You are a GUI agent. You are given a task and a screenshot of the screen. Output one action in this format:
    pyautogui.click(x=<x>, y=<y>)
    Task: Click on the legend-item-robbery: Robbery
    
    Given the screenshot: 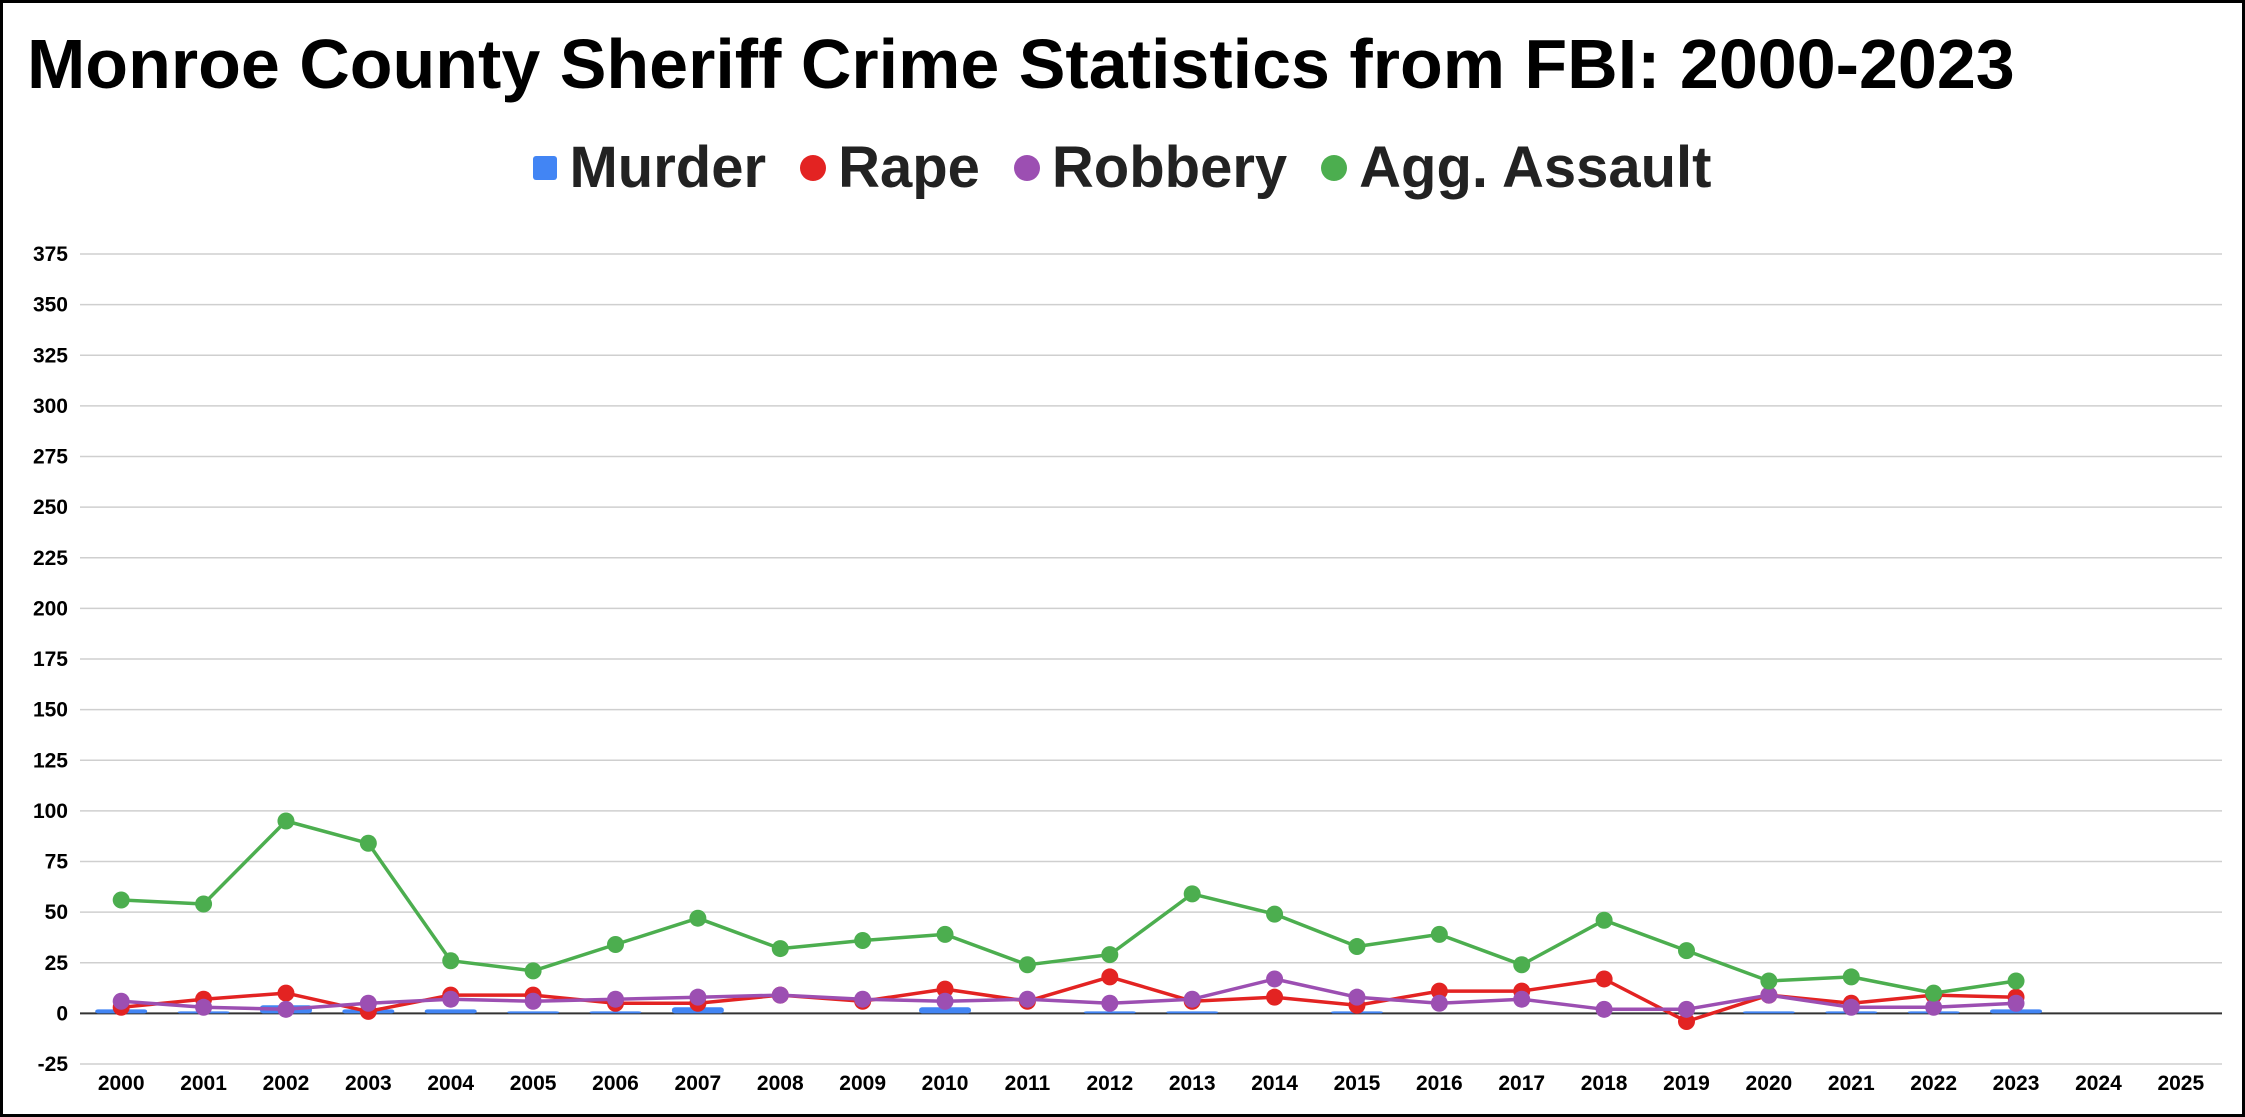 What is the action you would take?
    pyautogui.click(x=1150, y=167)
    